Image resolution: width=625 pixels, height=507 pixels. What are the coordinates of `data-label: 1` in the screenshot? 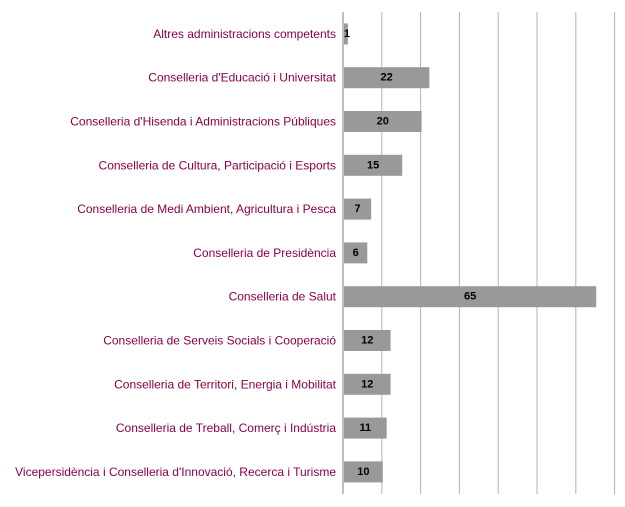 It's located at (347, 34).